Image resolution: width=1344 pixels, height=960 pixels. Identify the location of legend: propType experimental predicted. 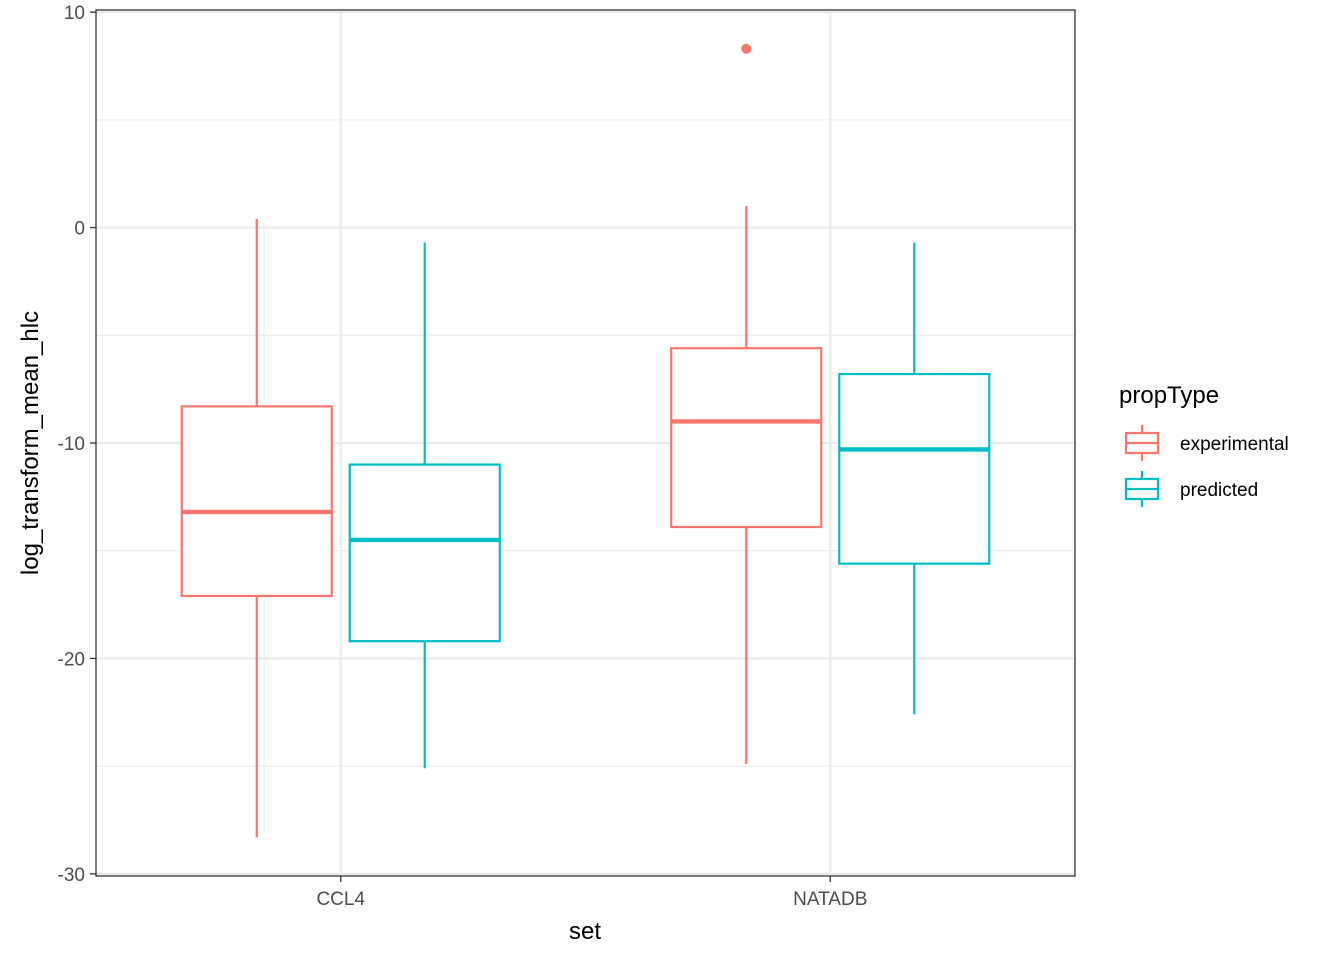
(1204, 444).